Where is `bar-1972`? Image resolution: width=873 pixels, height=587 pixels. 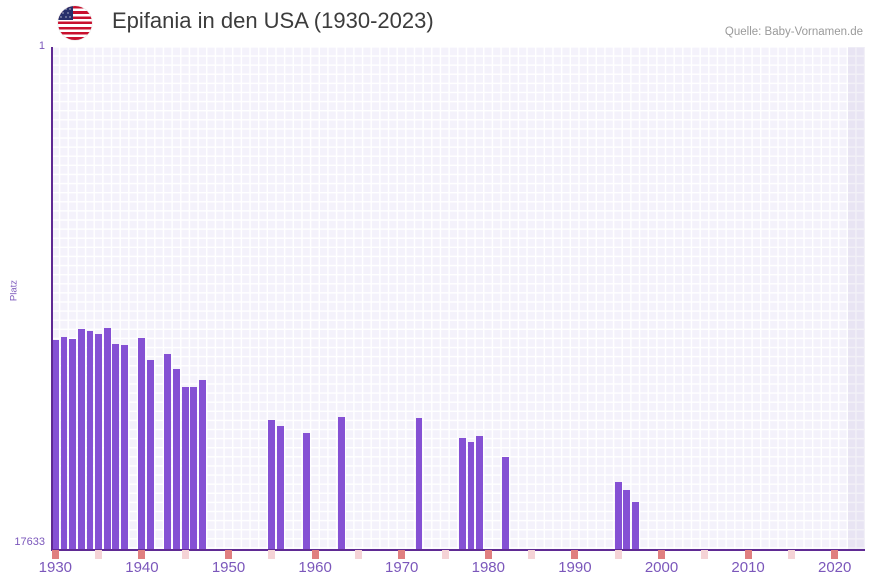 bar-1972 is located at coordinates (419, 483).